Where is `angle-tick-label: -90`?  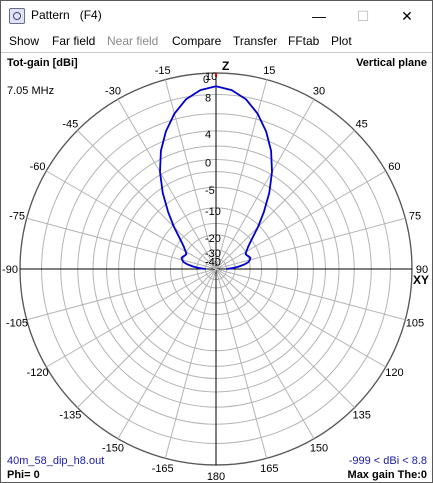
angle-tick-label: -90 is located at coordinates (10, 270).